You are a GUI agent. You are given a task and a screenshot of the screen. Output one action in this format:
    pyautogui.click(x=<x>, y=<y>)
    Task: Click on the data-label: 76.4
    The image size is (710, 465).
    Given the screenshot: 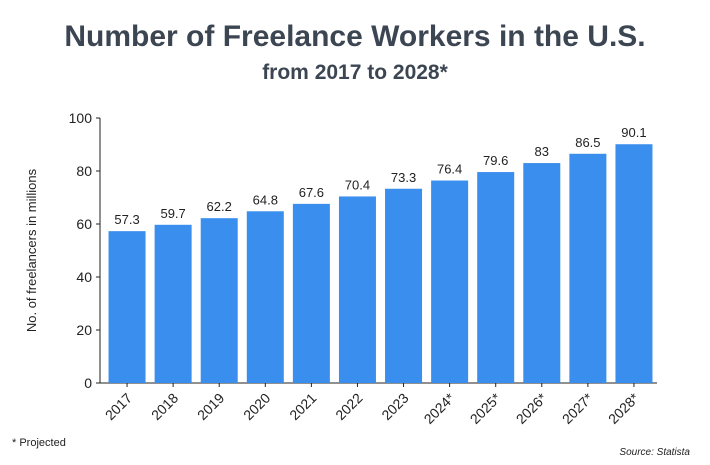 What is the action you would take?
    pyautogui.click(x=449, y=169)
    